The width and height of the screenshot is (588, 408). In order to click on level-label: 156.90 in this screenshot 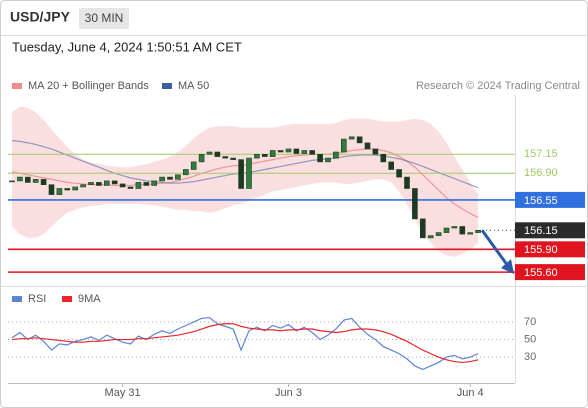, I will do `click(541, 173)`.